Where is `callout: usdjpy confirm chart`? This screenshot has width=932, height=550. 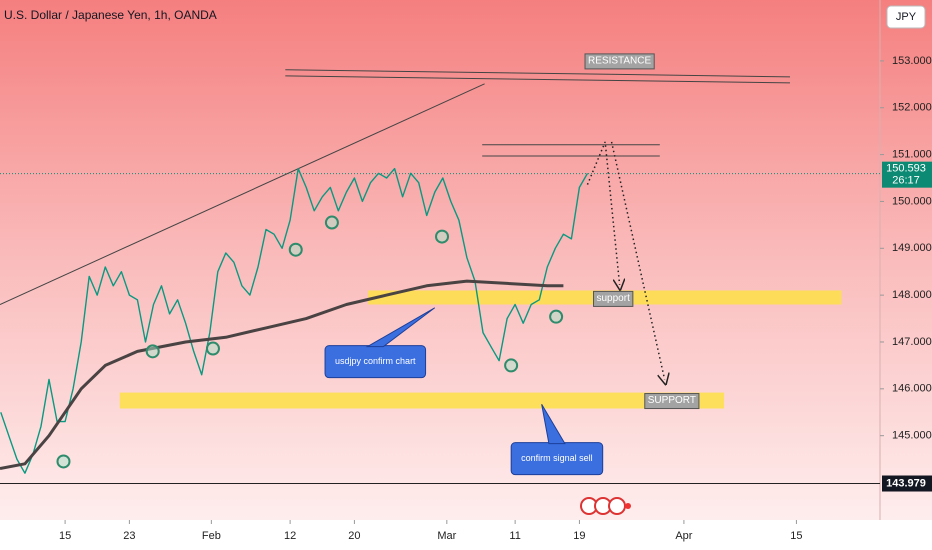 callout: usdjpy confirm chart is located at coordinates (380, 343).